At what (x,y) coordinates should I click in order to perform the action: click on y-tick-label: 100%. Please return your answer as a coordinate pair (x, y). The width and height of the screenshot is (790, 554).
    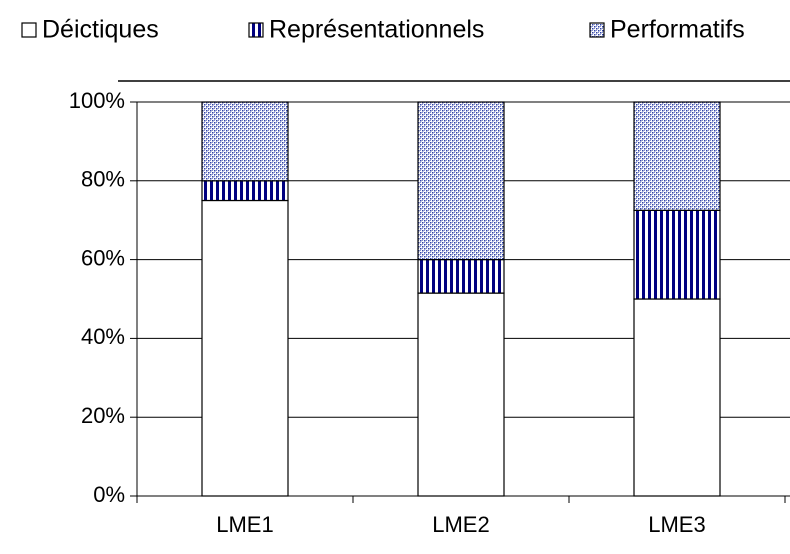
    Looking at the image, I should click on (97, 100).